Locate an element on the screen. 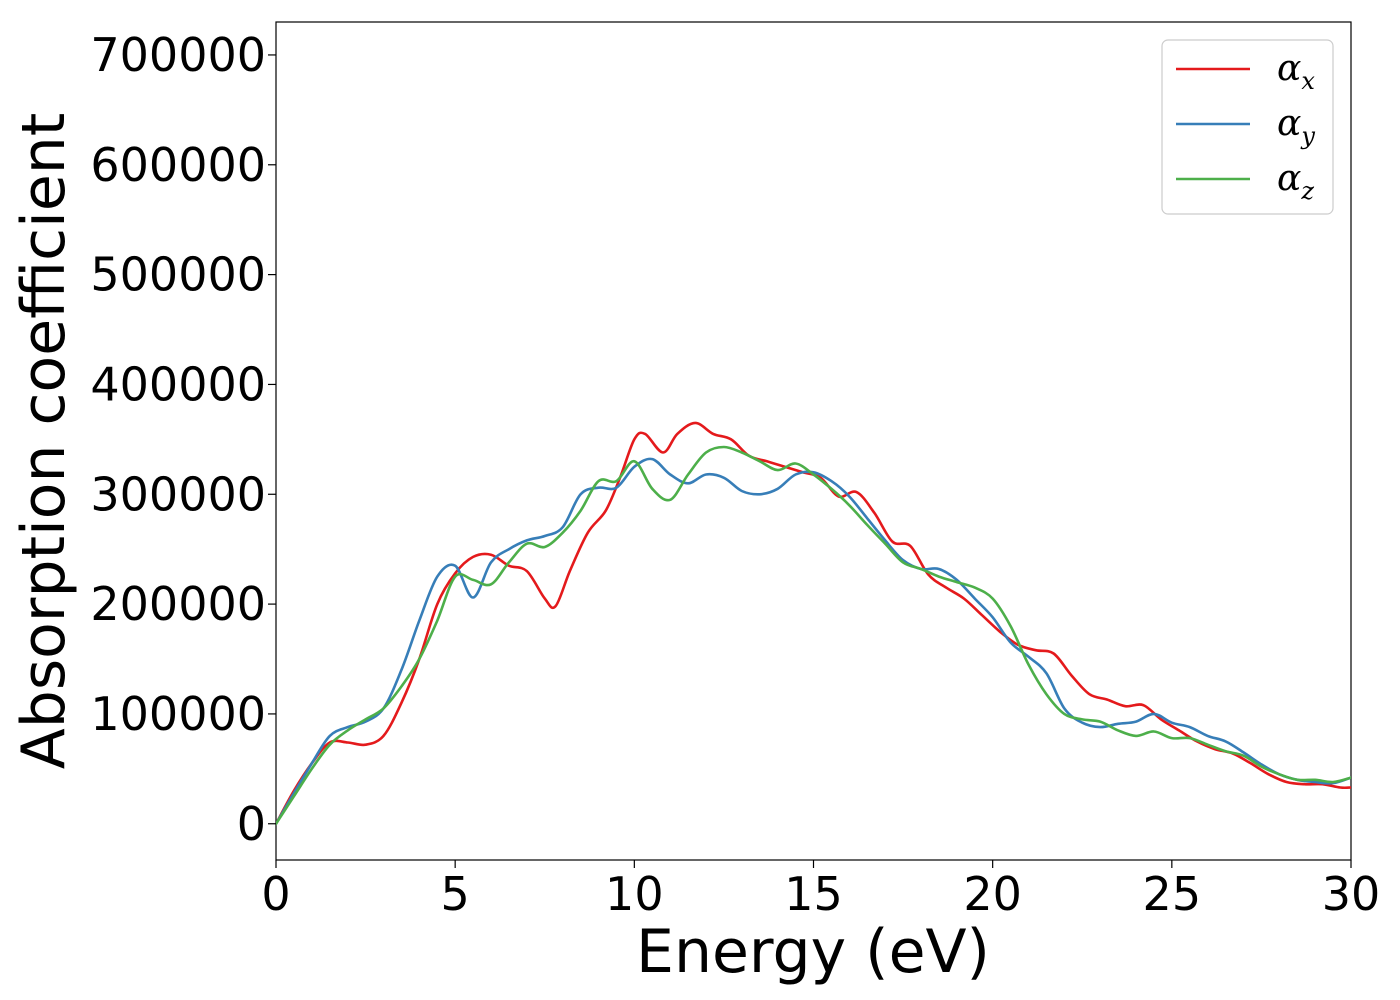 The width and height of the screenshot is (1400, 1000). y-tick-label: 400000 is located at coordinates (178, 384).